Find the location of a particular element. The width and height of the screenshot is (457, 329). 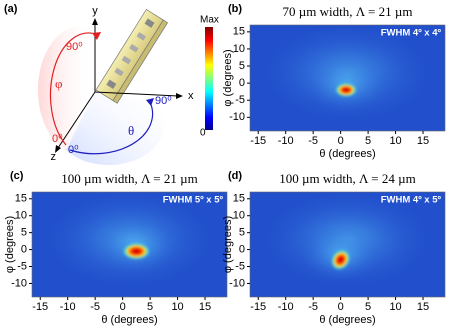

colorbar is located at coordinates (209, 78).